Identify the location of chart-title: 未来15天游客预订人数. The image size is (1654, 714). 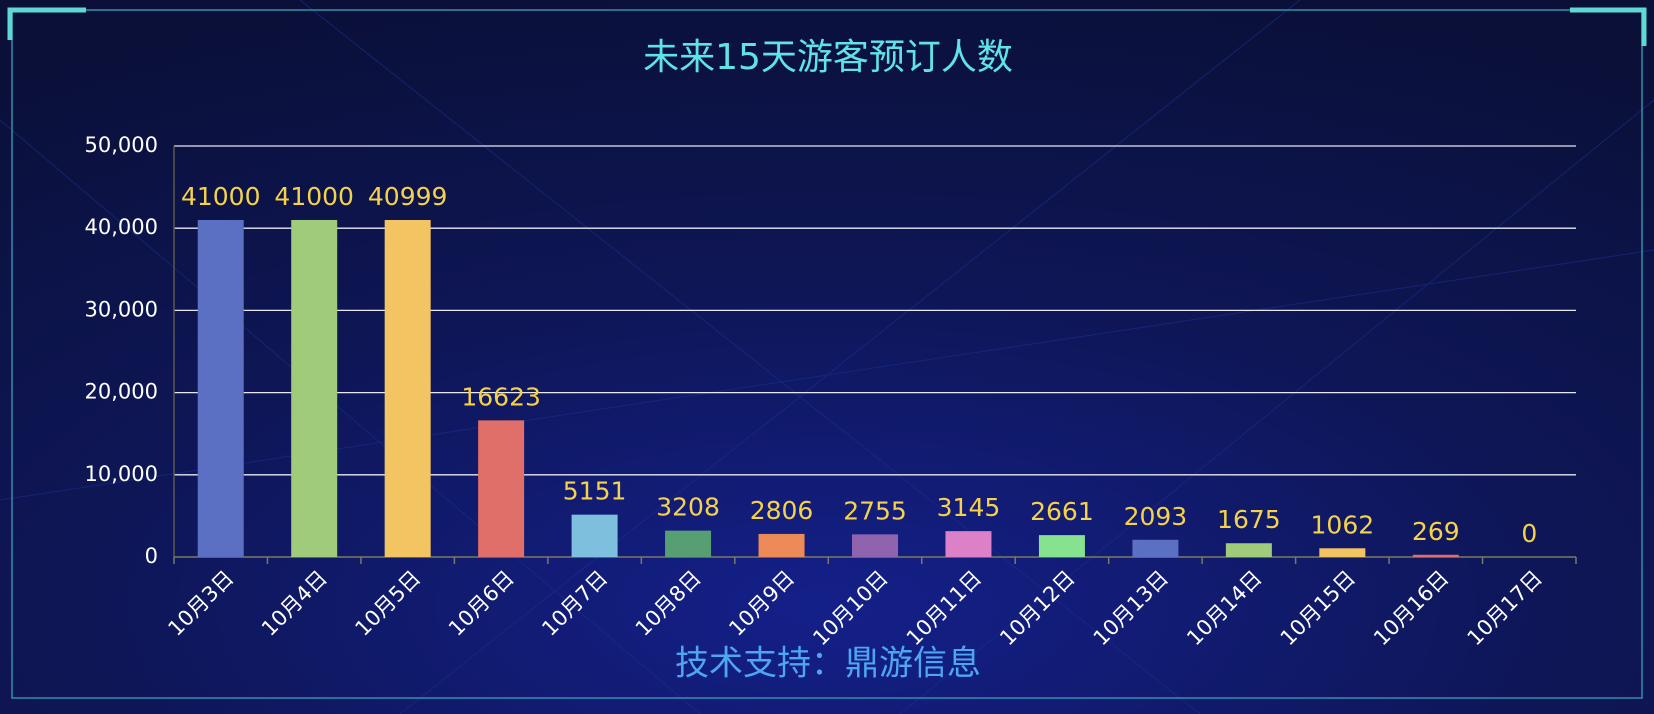
(828, 57).